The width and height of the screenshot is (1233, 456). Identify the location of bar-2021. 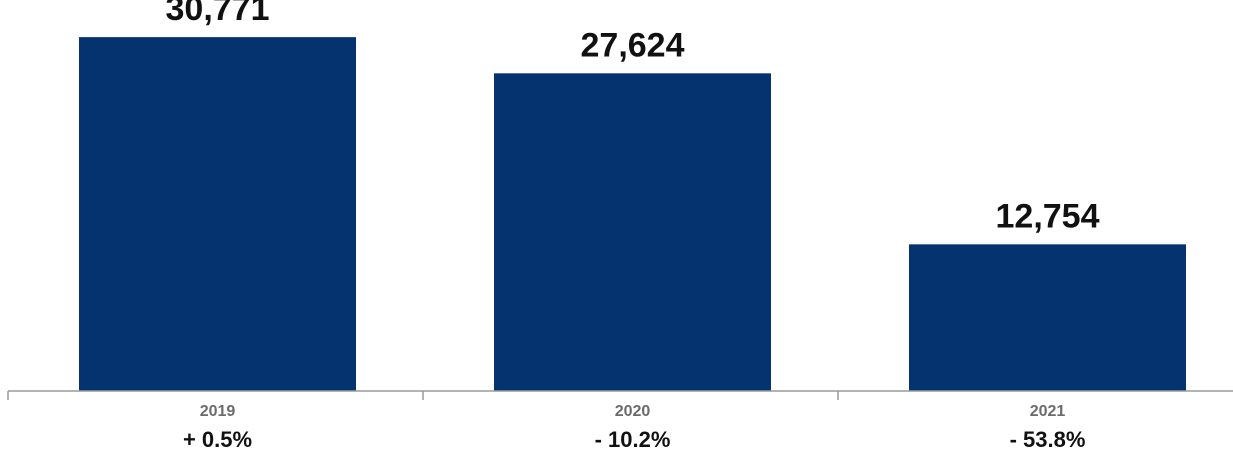
(1047, 317).